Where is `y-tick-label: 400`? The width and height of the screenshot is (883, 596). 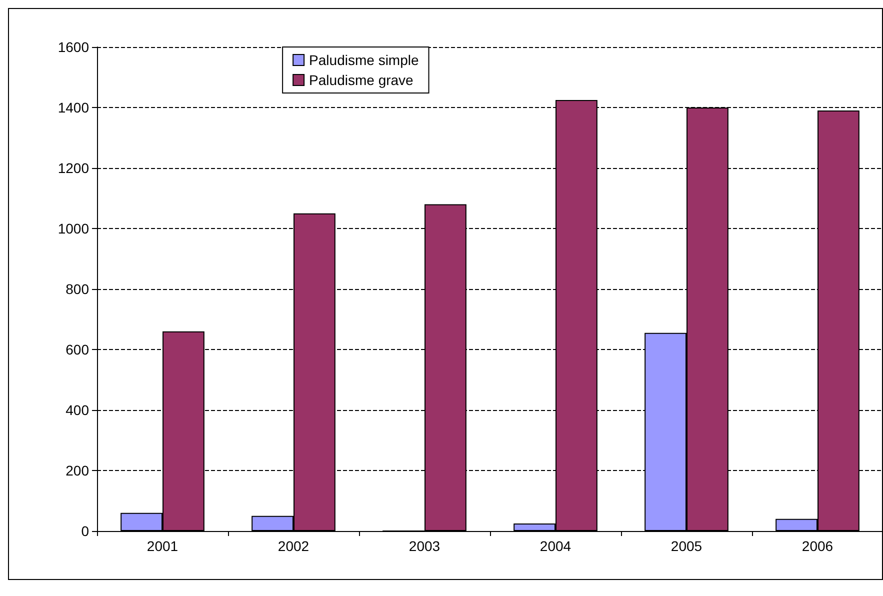
y-tick-label: 400 is located at coordinates (78, 410).